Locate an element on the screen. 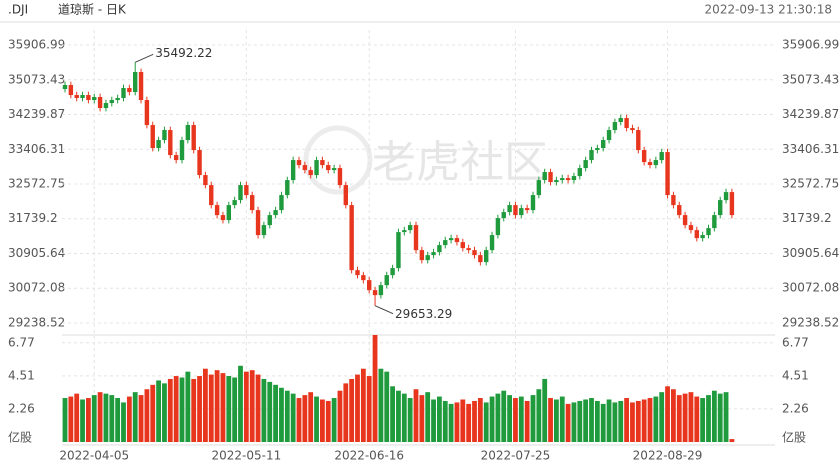 This screenshot has height=470, width=840. y-tick-label: 29238.52 is located at coordinates (36, 323).